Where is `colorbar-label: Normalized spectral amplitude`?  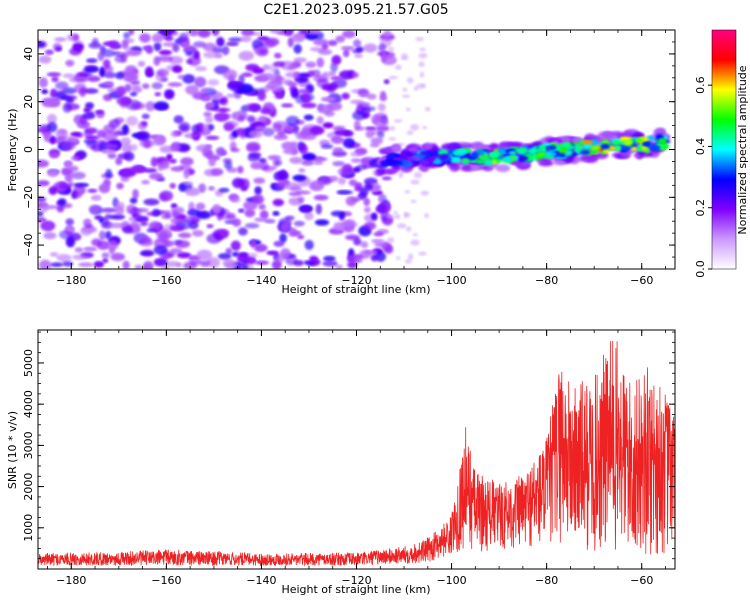 colorbar-label: Normalized spectral amplitude is located at coordinates (742, 149).